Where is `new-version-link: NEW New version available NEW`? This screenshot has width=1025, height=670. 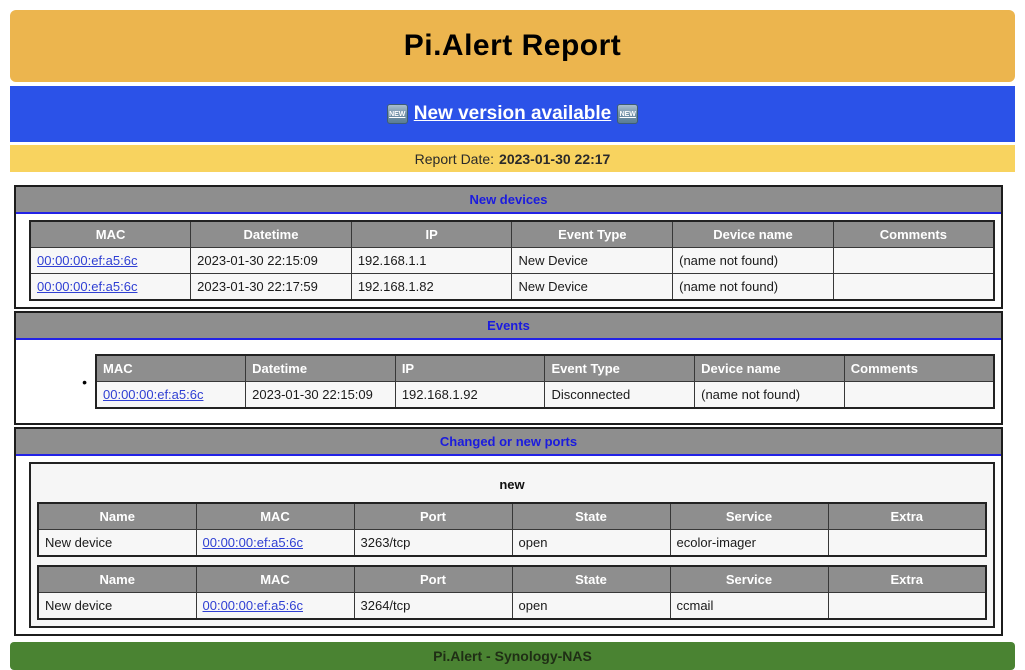 new-version-link: NEW New version available NEW is located at coordinates (512, 114).